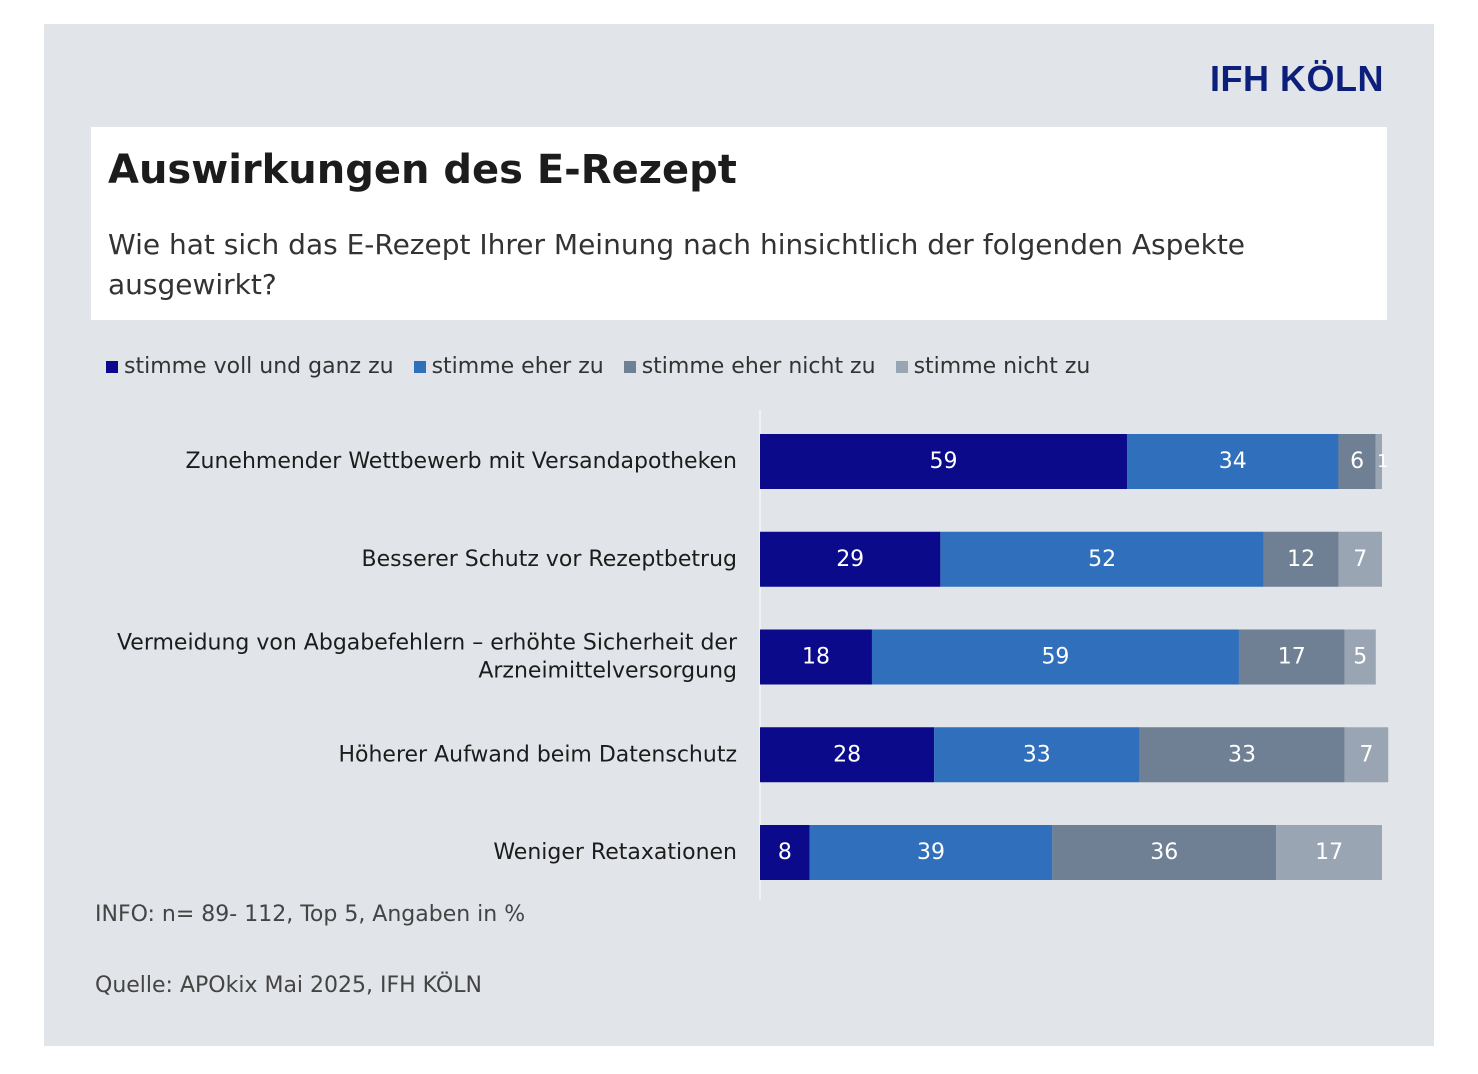 The width and height of the screenshot is (1478, 1074). Describe the element at coordinates (1382, 461) in the screenshot. I see `data-label: 1` at that location.